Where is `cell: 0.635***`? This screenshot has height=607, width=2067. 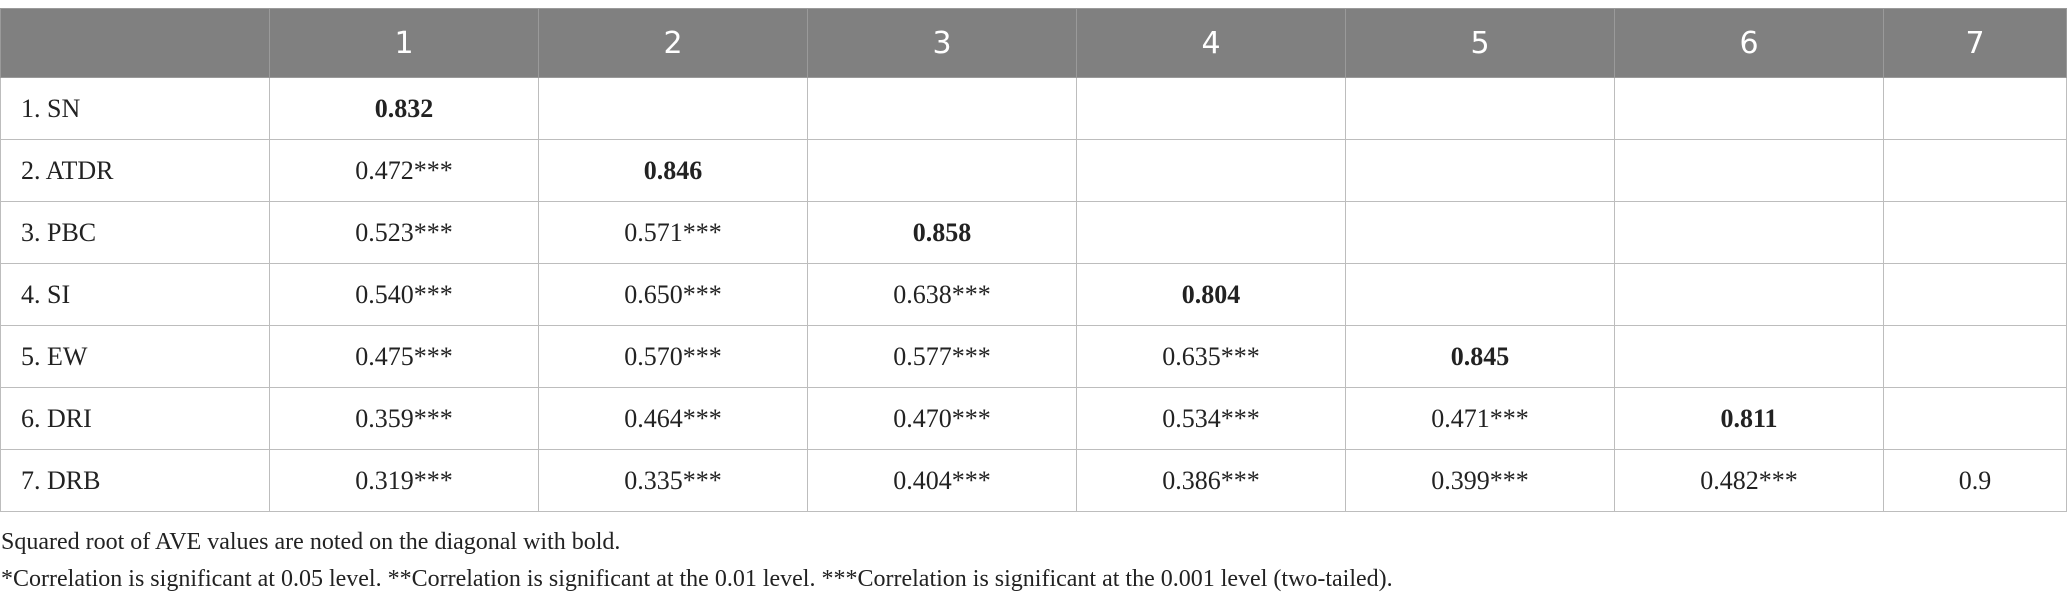
cell: 0.635*** is located at coordinates (1211, 356).